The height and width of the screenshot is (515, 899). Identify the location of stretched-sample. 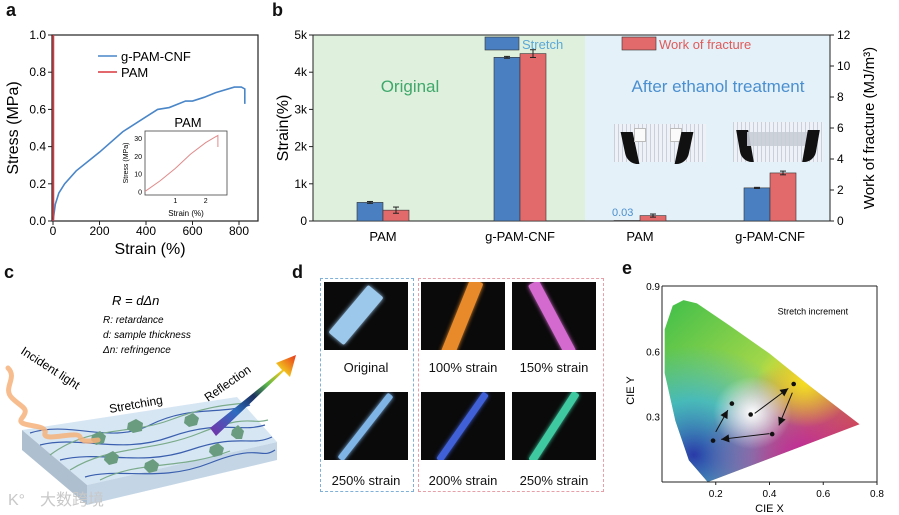
(778, 139).